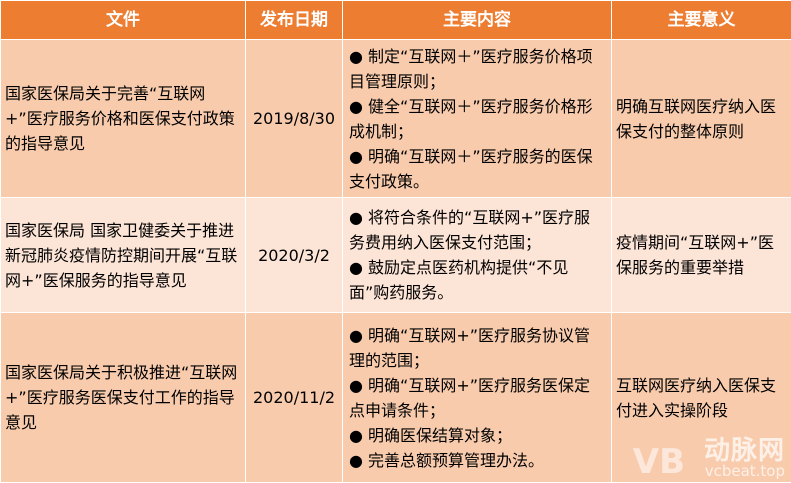 This screenshot has width=791, height=483. Describe the element at coordinates (744, 451) in the screenshot. I see `watermark-name: 动脉网` at that location.